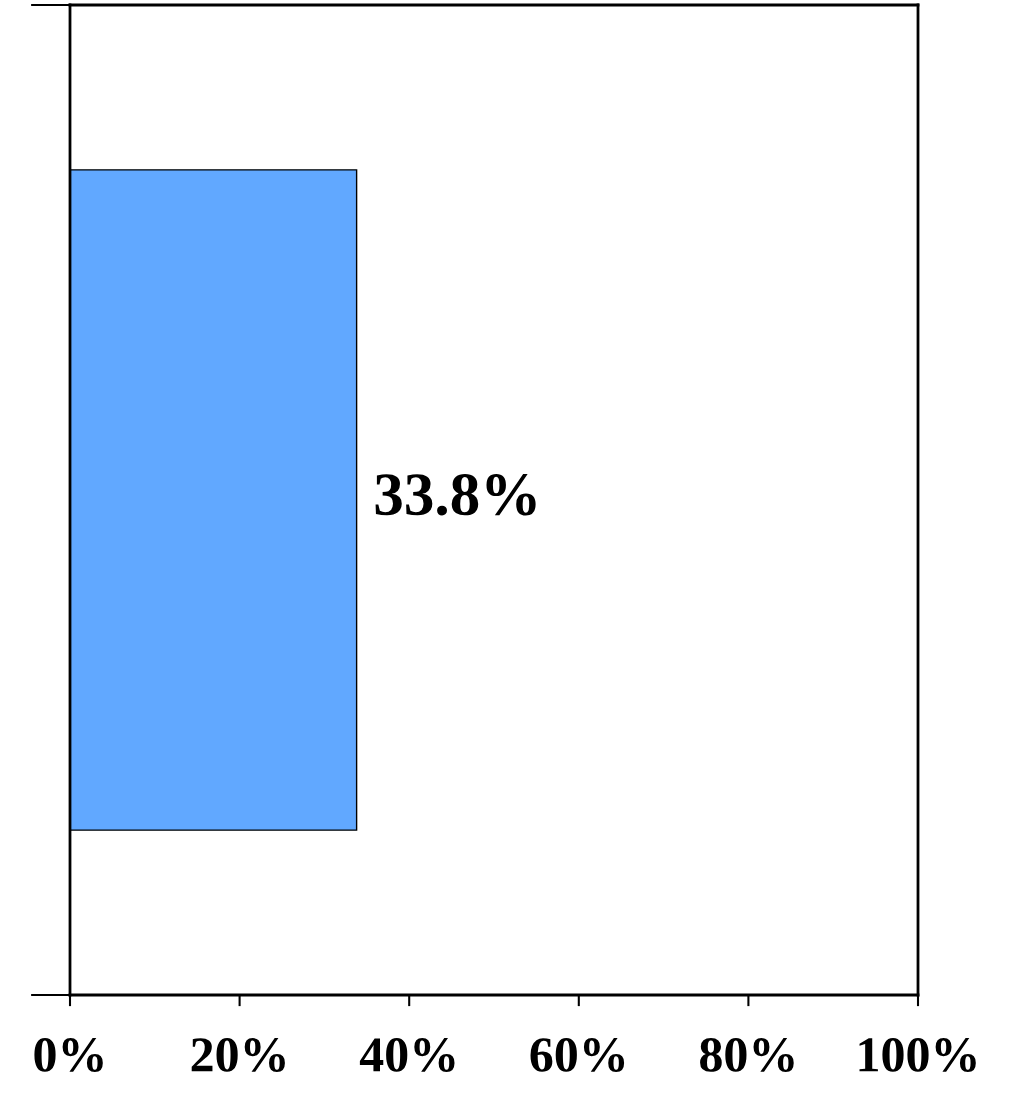 Image resolution: width=1023 pixels, height=1113 pixels. Describe the element at coordinates (407, 1055) in the screenshot. I see `x-tick-label: 40%` at that location.